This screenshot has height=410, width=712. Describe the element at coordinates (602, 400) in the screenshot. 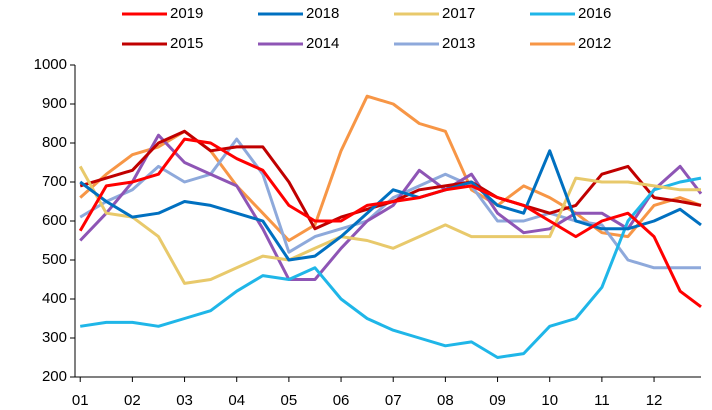

I see `x-tick-label: 11` at that location.